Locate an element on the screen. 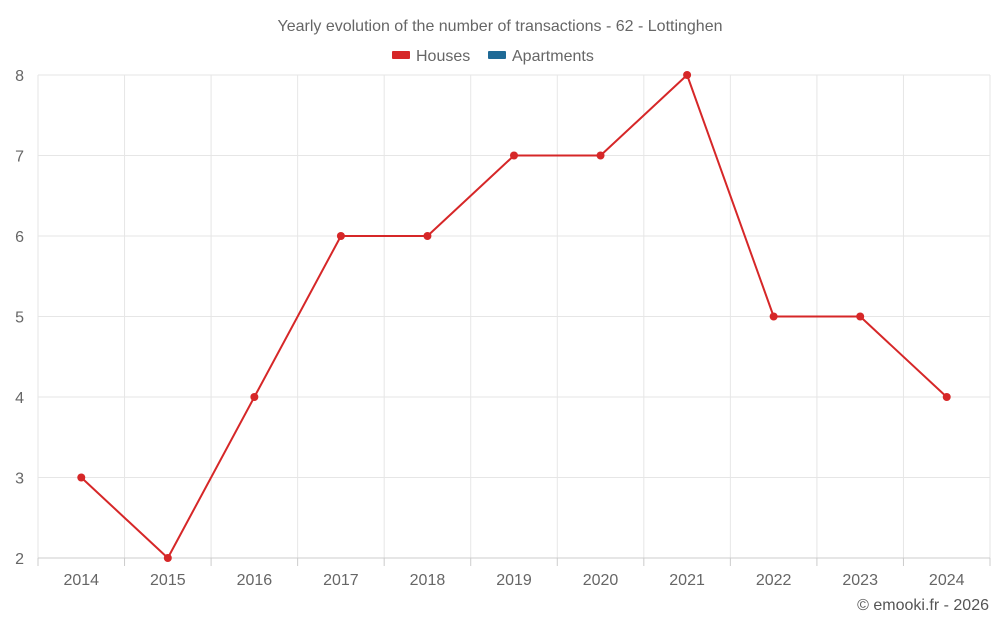  x-tick-label: 2015 is located at coordinates (168, 580).